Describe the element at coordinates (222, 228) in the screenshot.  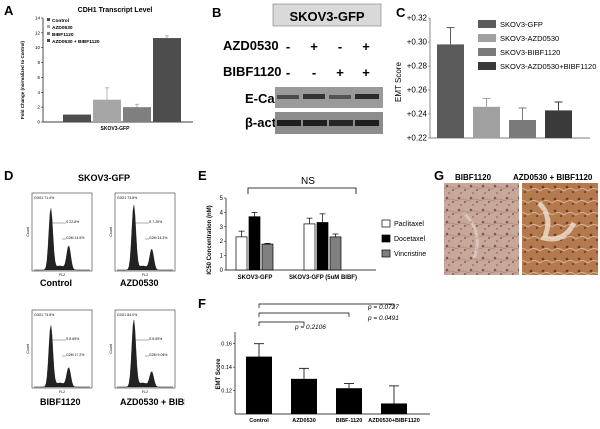
I see `panel-e-y-tick: 3` at that location.